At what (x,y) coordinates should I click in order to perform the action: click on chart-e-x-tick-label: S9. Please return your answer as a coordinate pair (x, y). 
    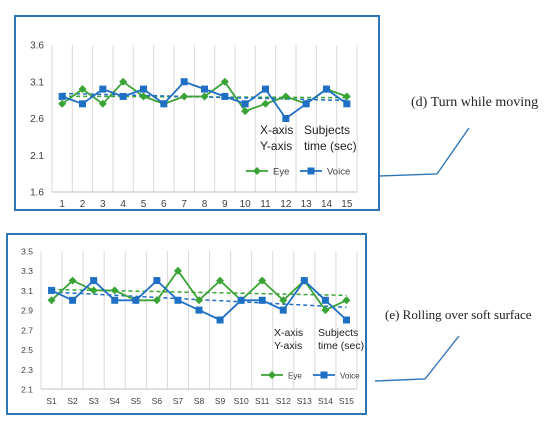
    Looking at the image, I should click on (220, 401).